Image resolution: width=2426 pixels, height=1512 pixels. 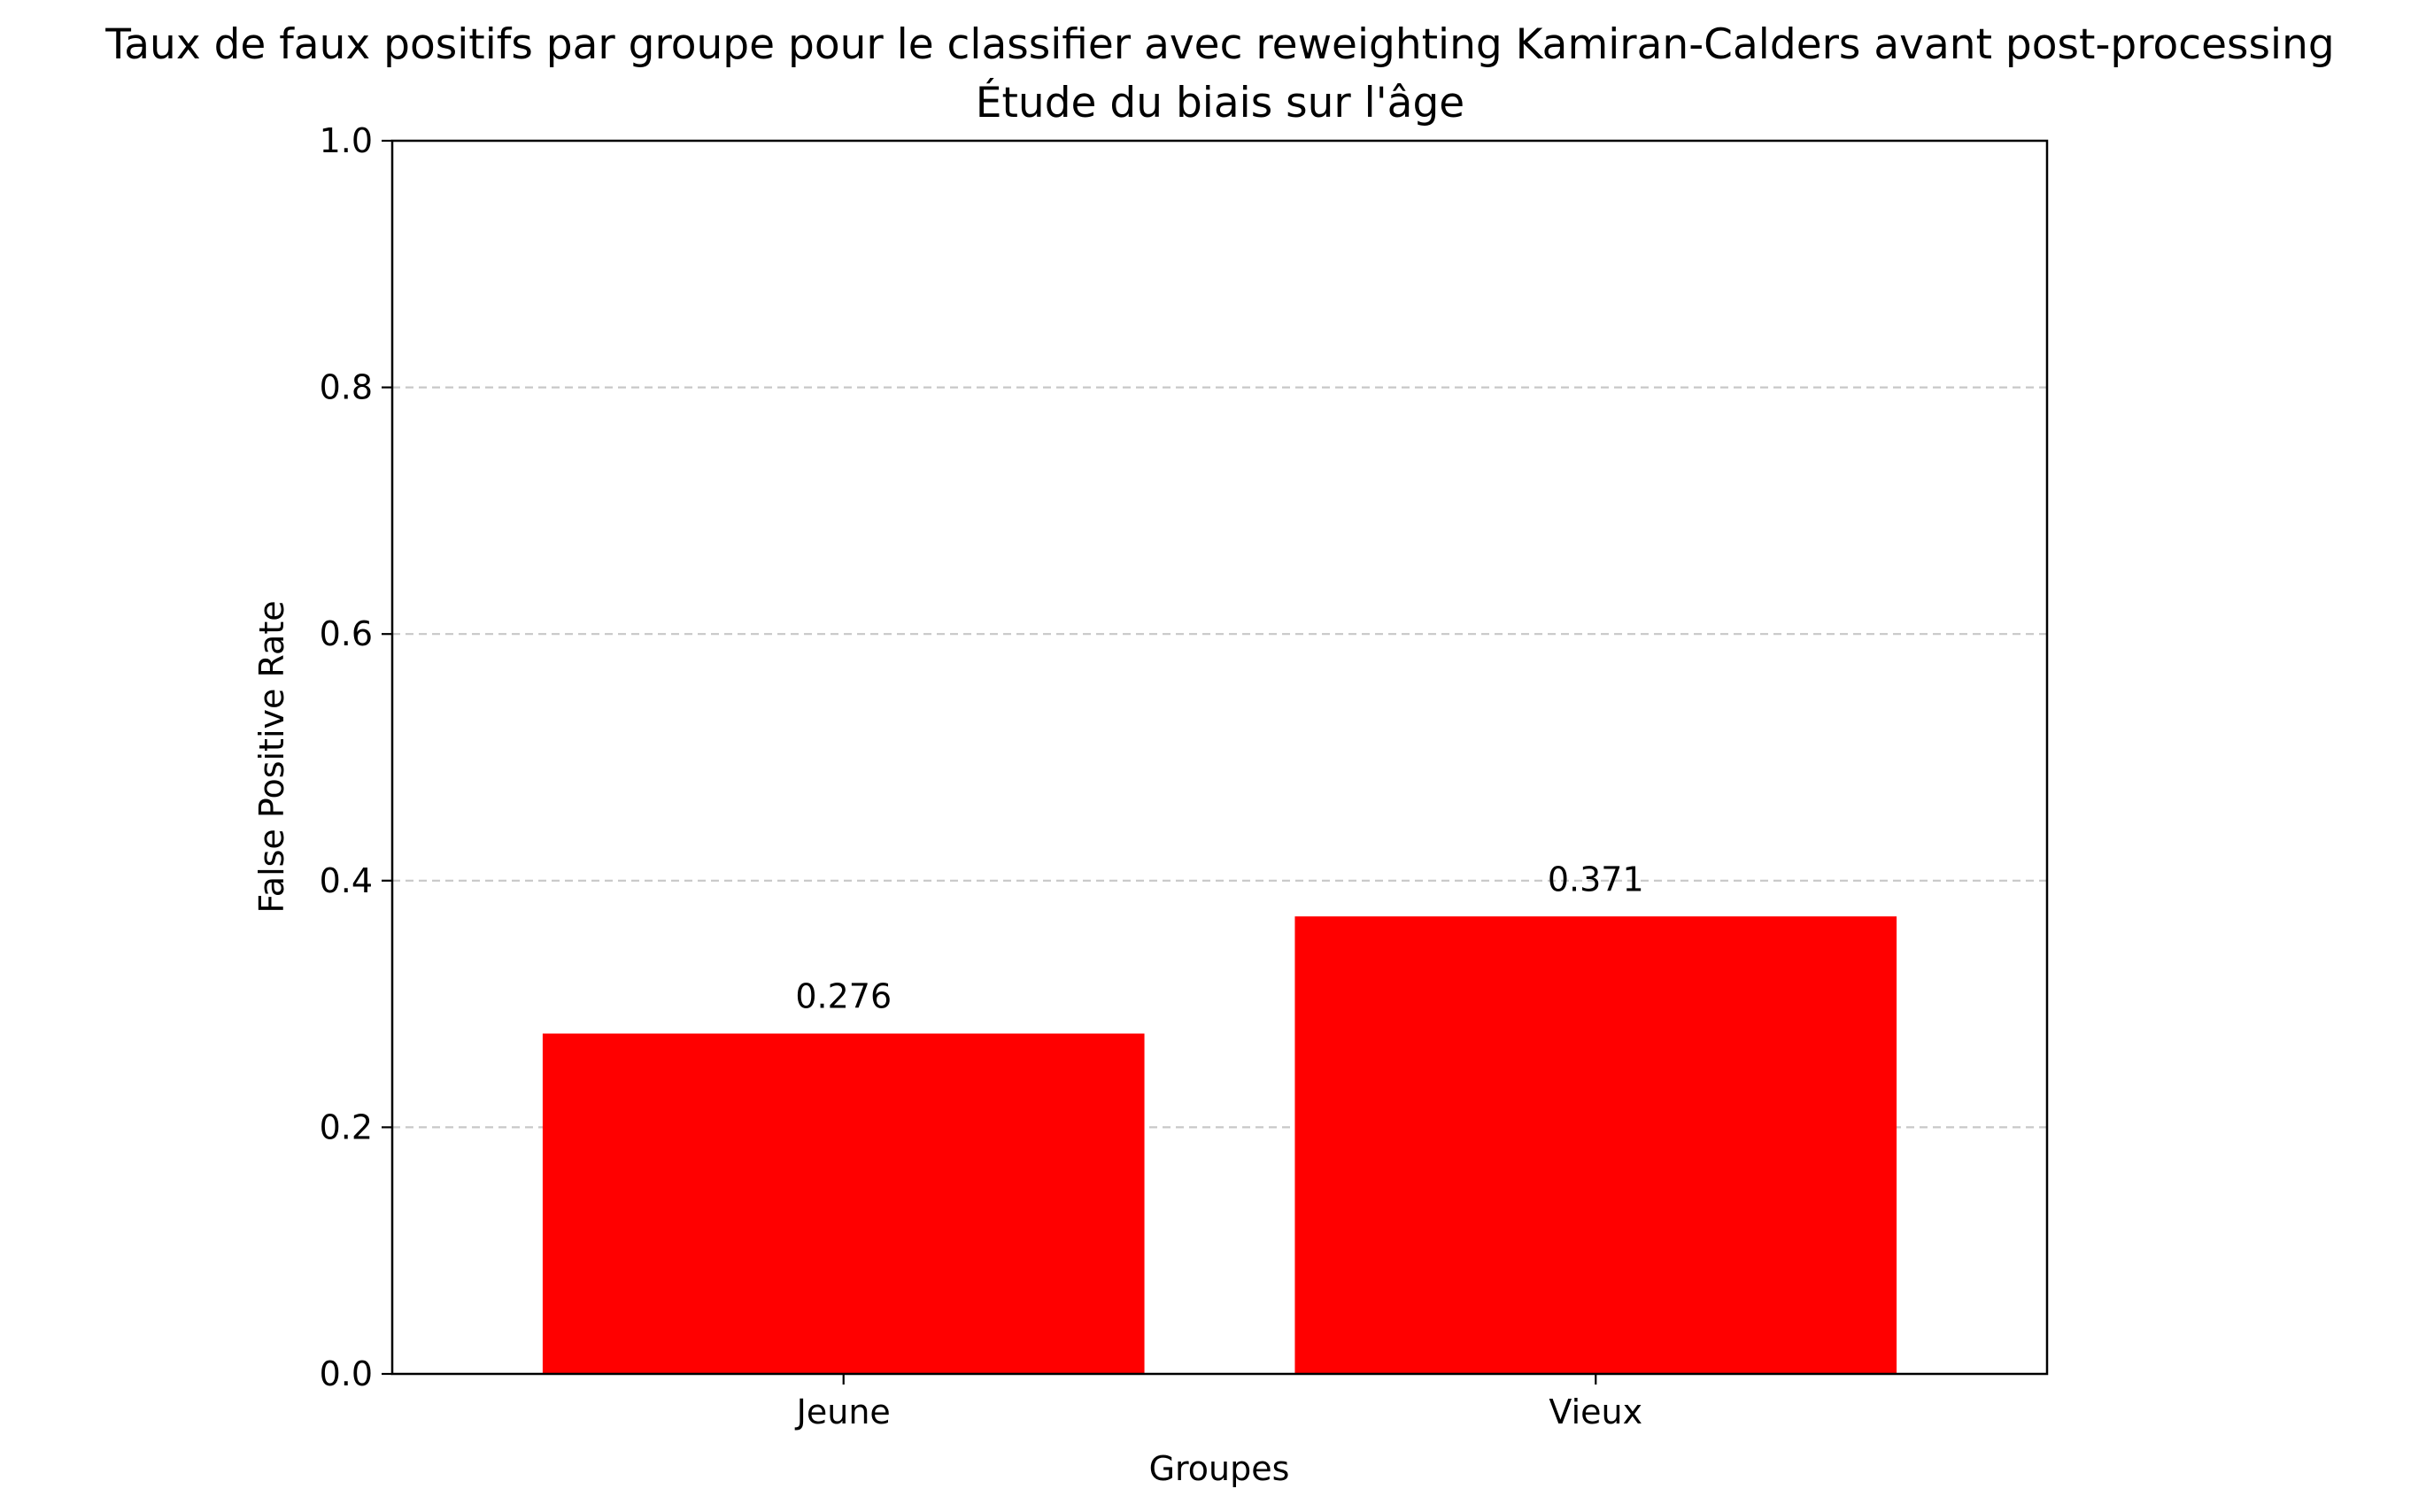 I want to click on x-axis-ticks: Jeune Vieux, so click(x=1219, y=1402).